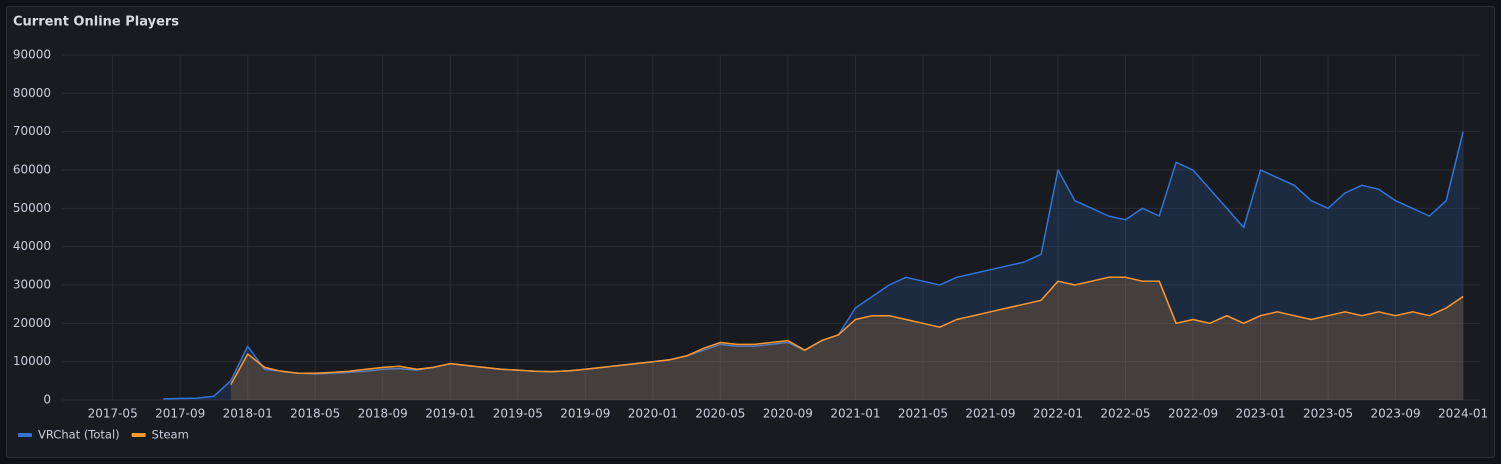 Image resolution: width=1501 pixels, height=464 pixels. What do you see at coordinates (1463, 414) in the screenshot?
I see `x-tick-label: 2024-01` at bounding box center [1463, 414].